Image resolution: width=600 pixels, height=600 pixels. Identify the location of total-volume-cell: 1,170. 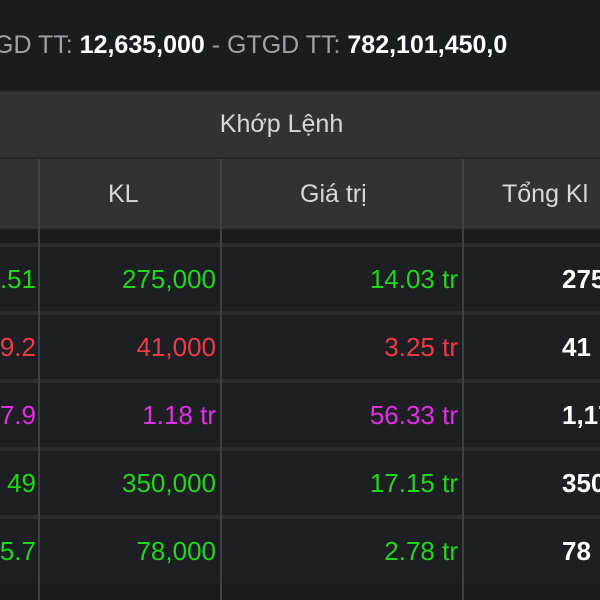
(581, 415).